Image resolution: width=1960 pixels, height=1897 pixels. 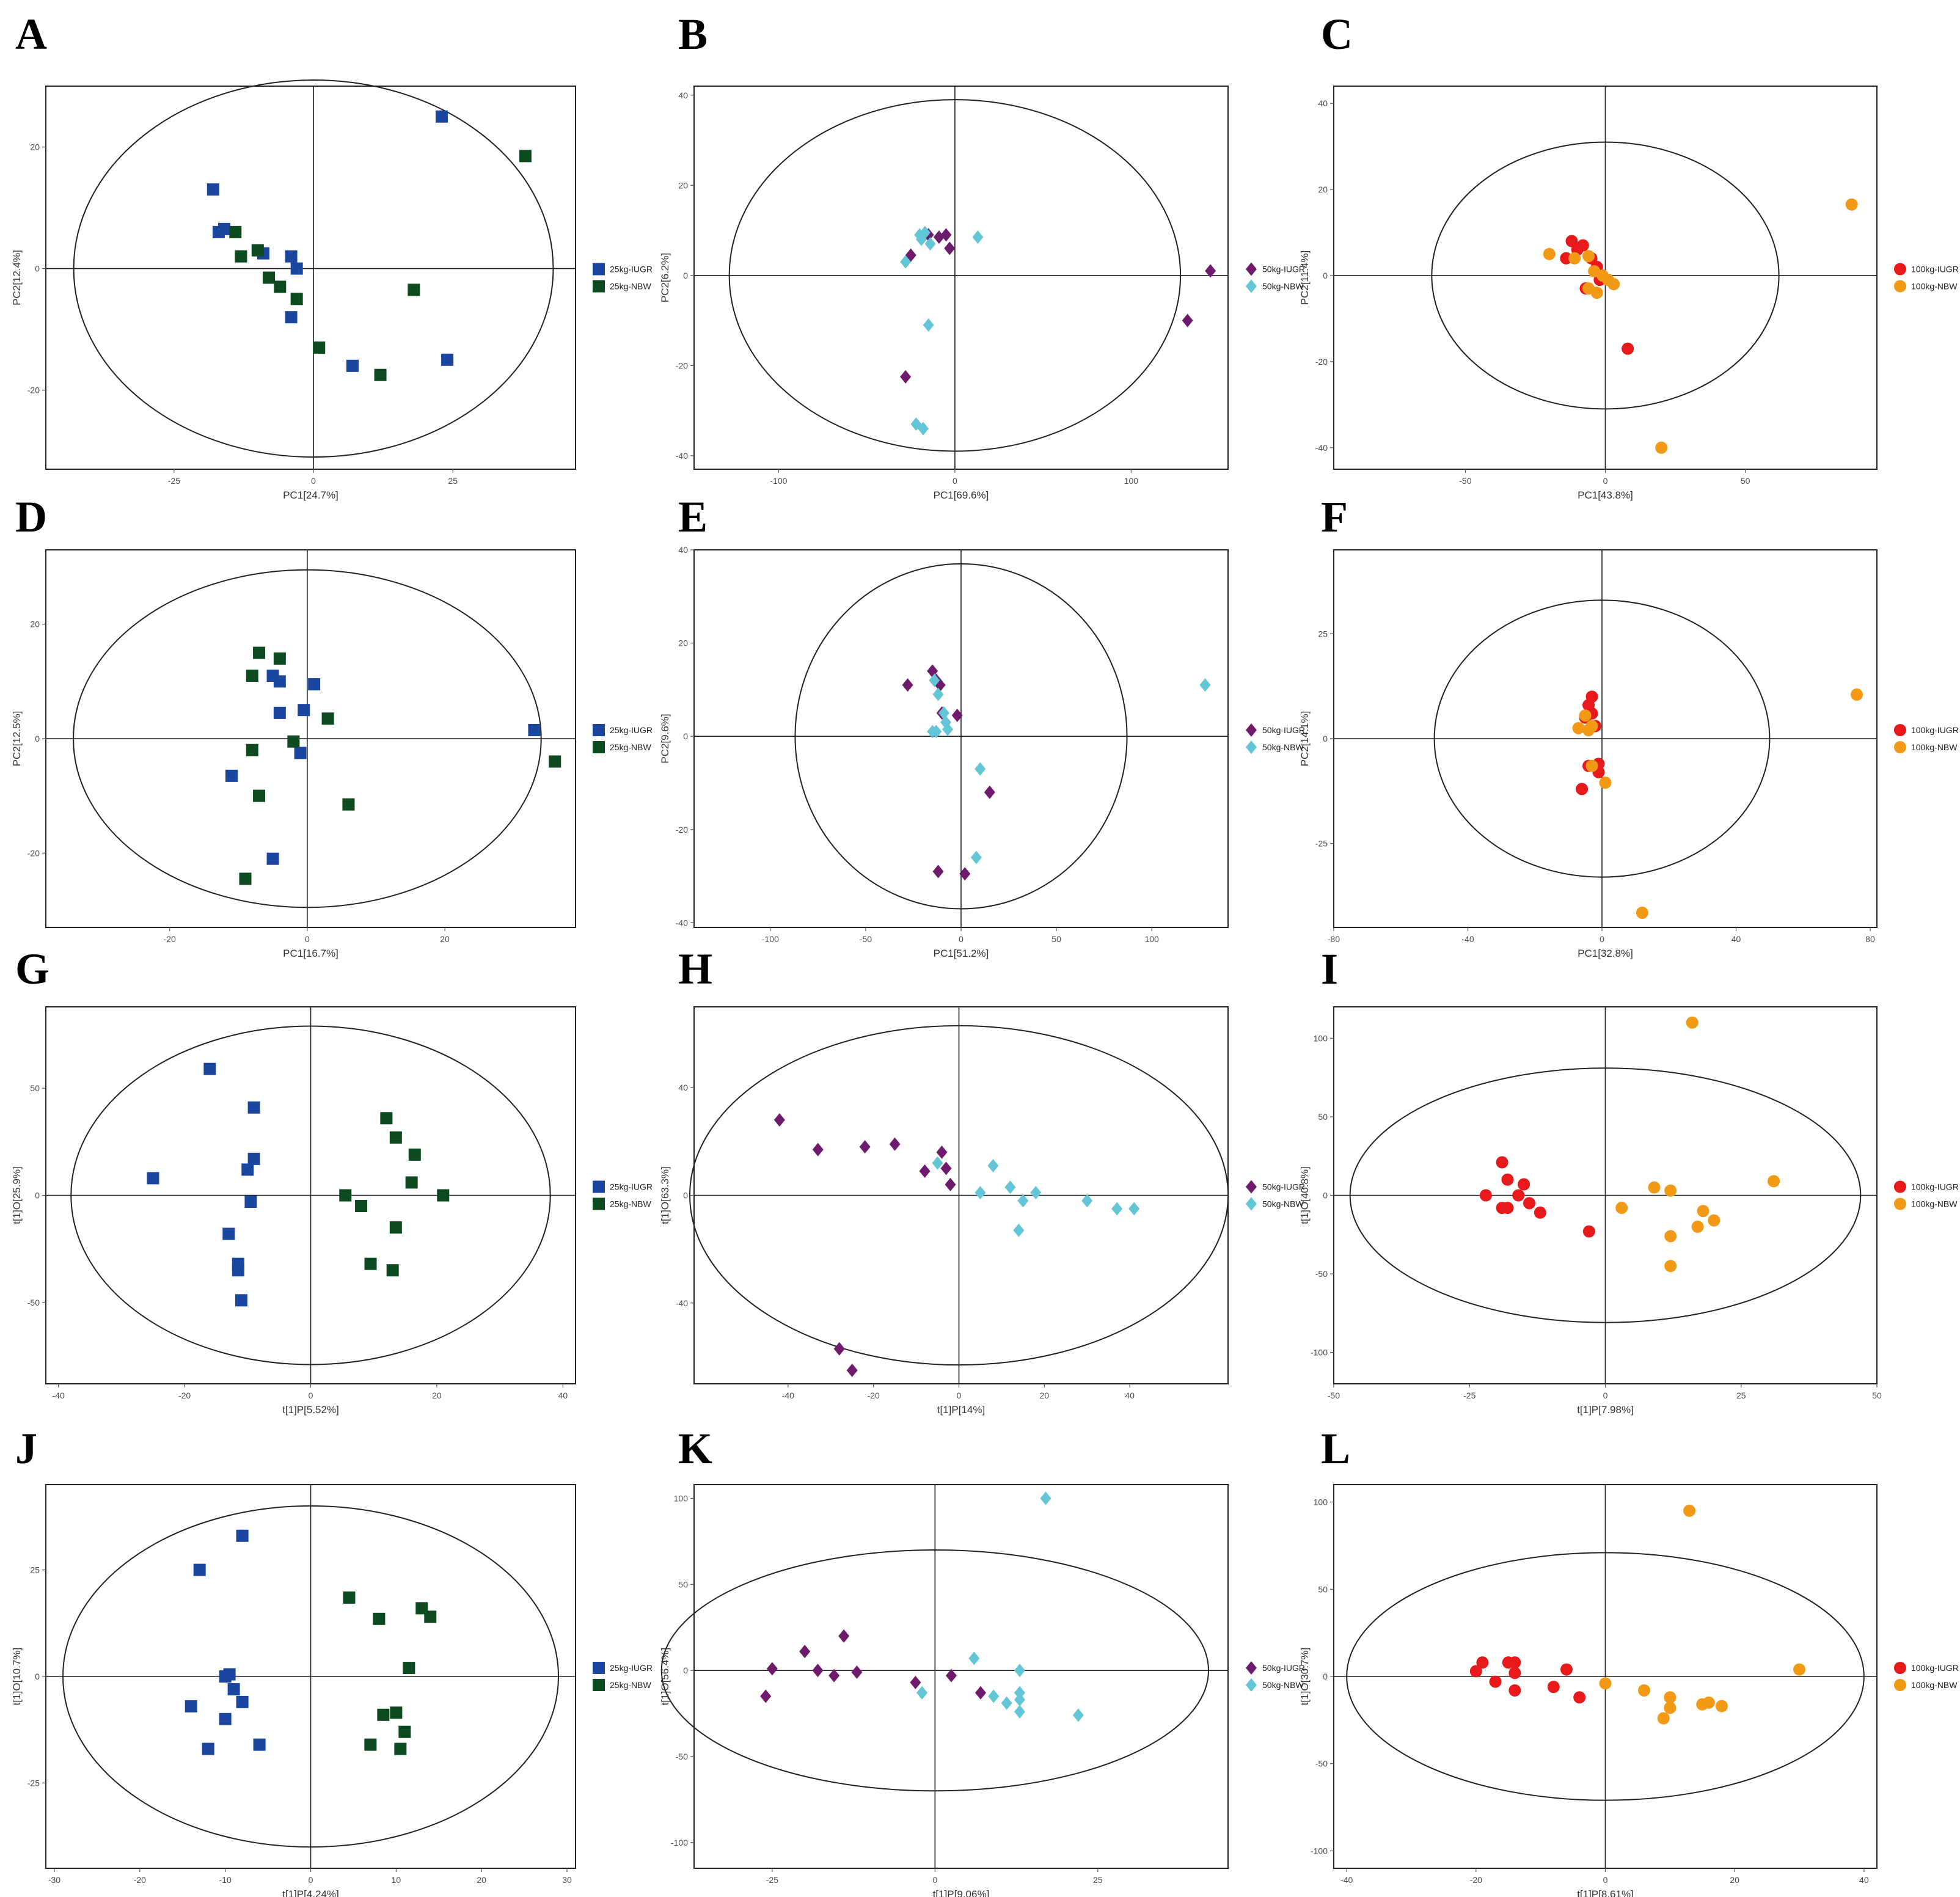 I want to click on x-tick-label: -20, so click(x=140, y=1880).